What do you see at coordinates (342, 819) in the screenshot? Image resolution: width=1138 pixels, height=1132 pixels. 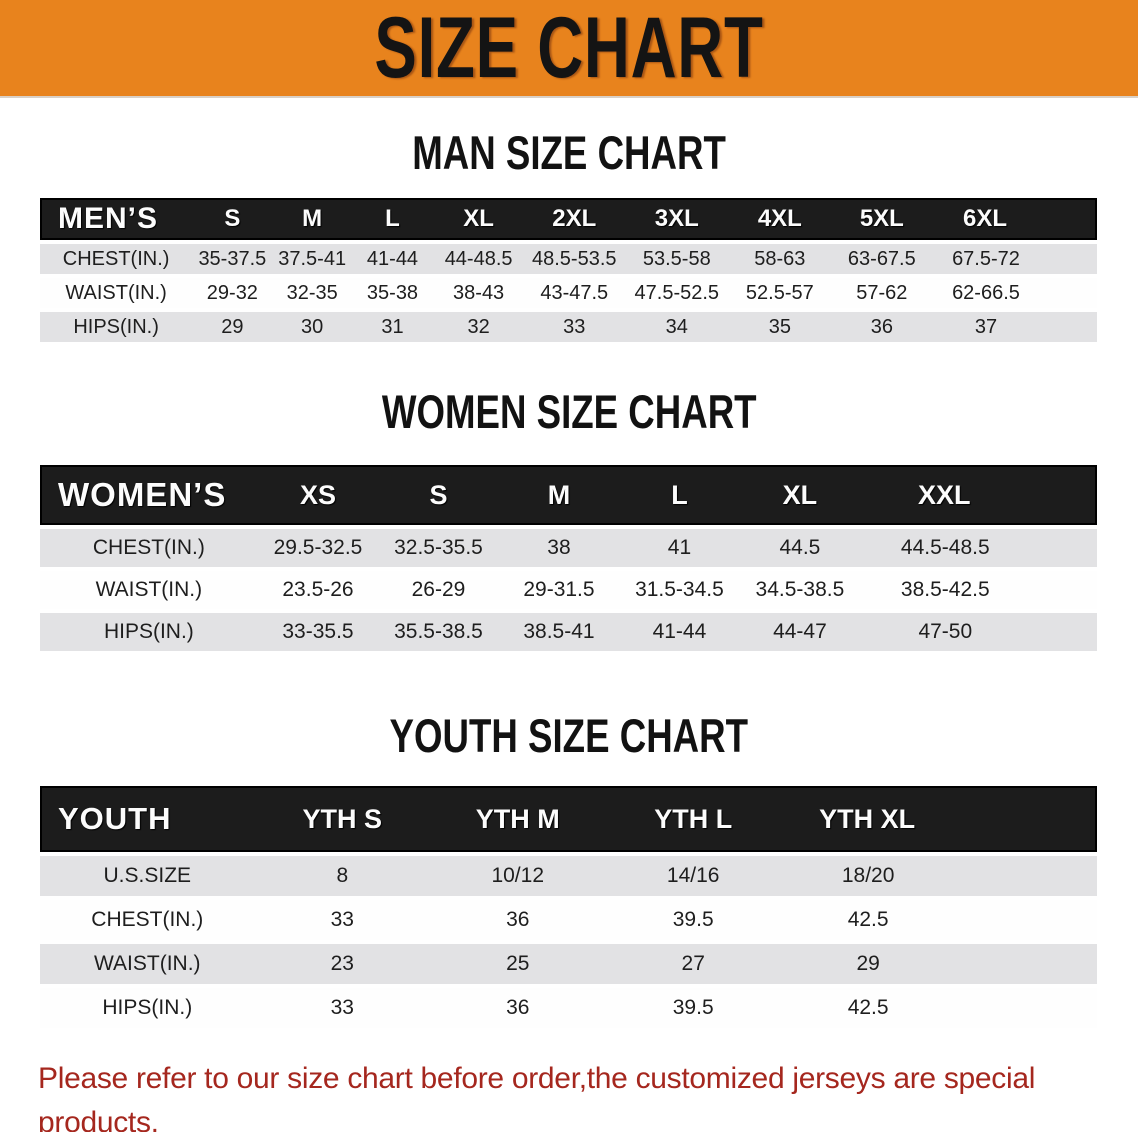 I see `size-column-header: YTH S` at bounding box center [342, 819].